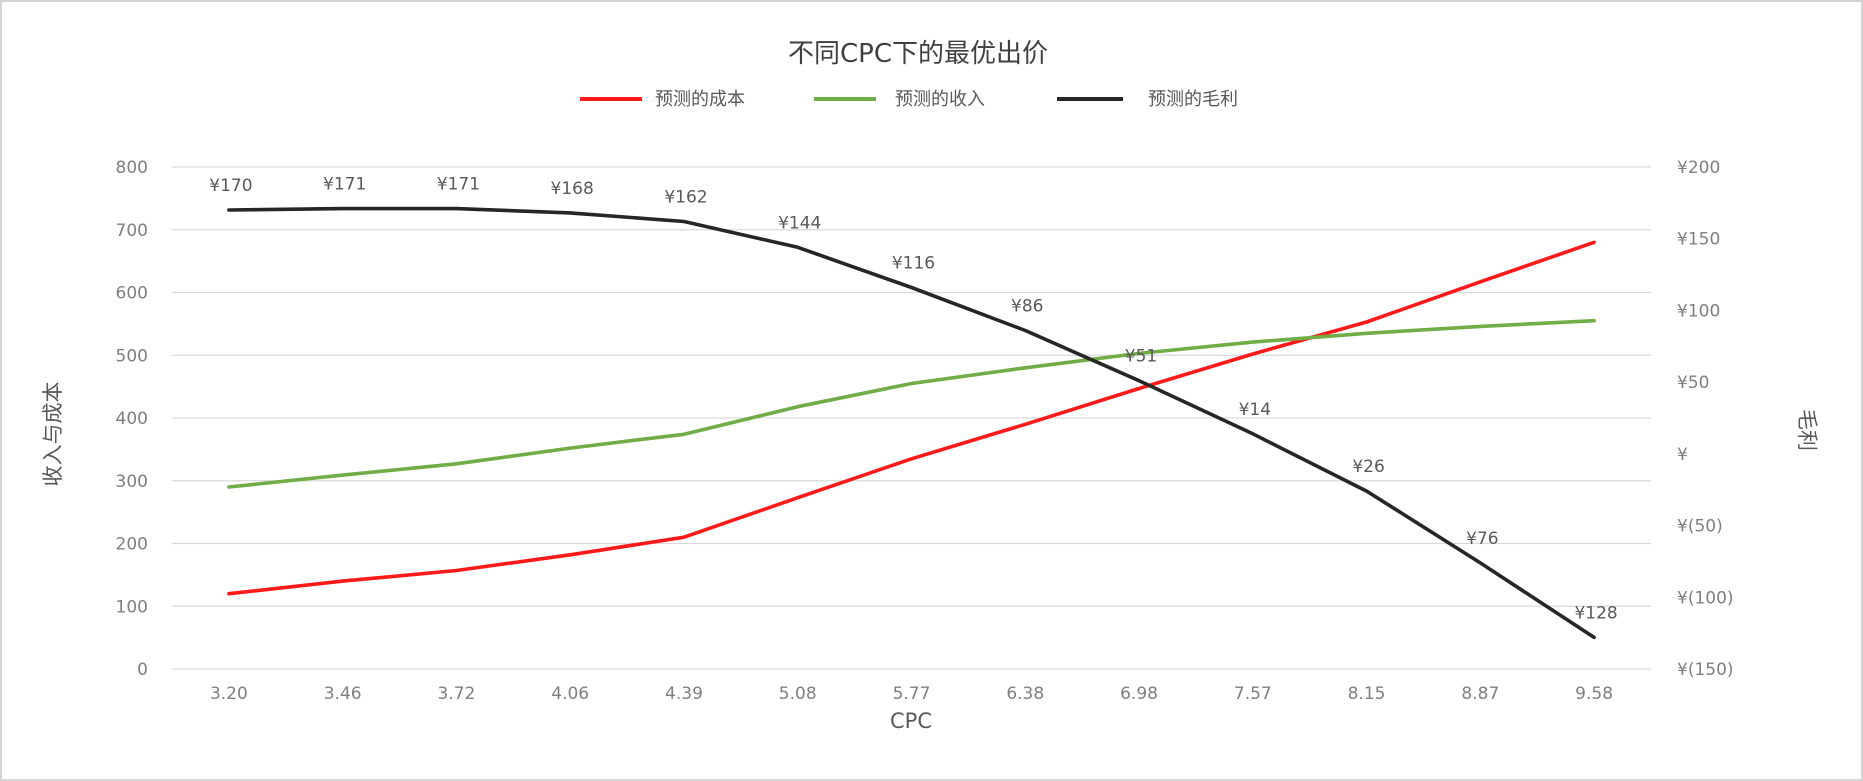  Describe the element at coordinates (570, 694) in the screenshot. I see `x-tick-label: 4.06` at that location.